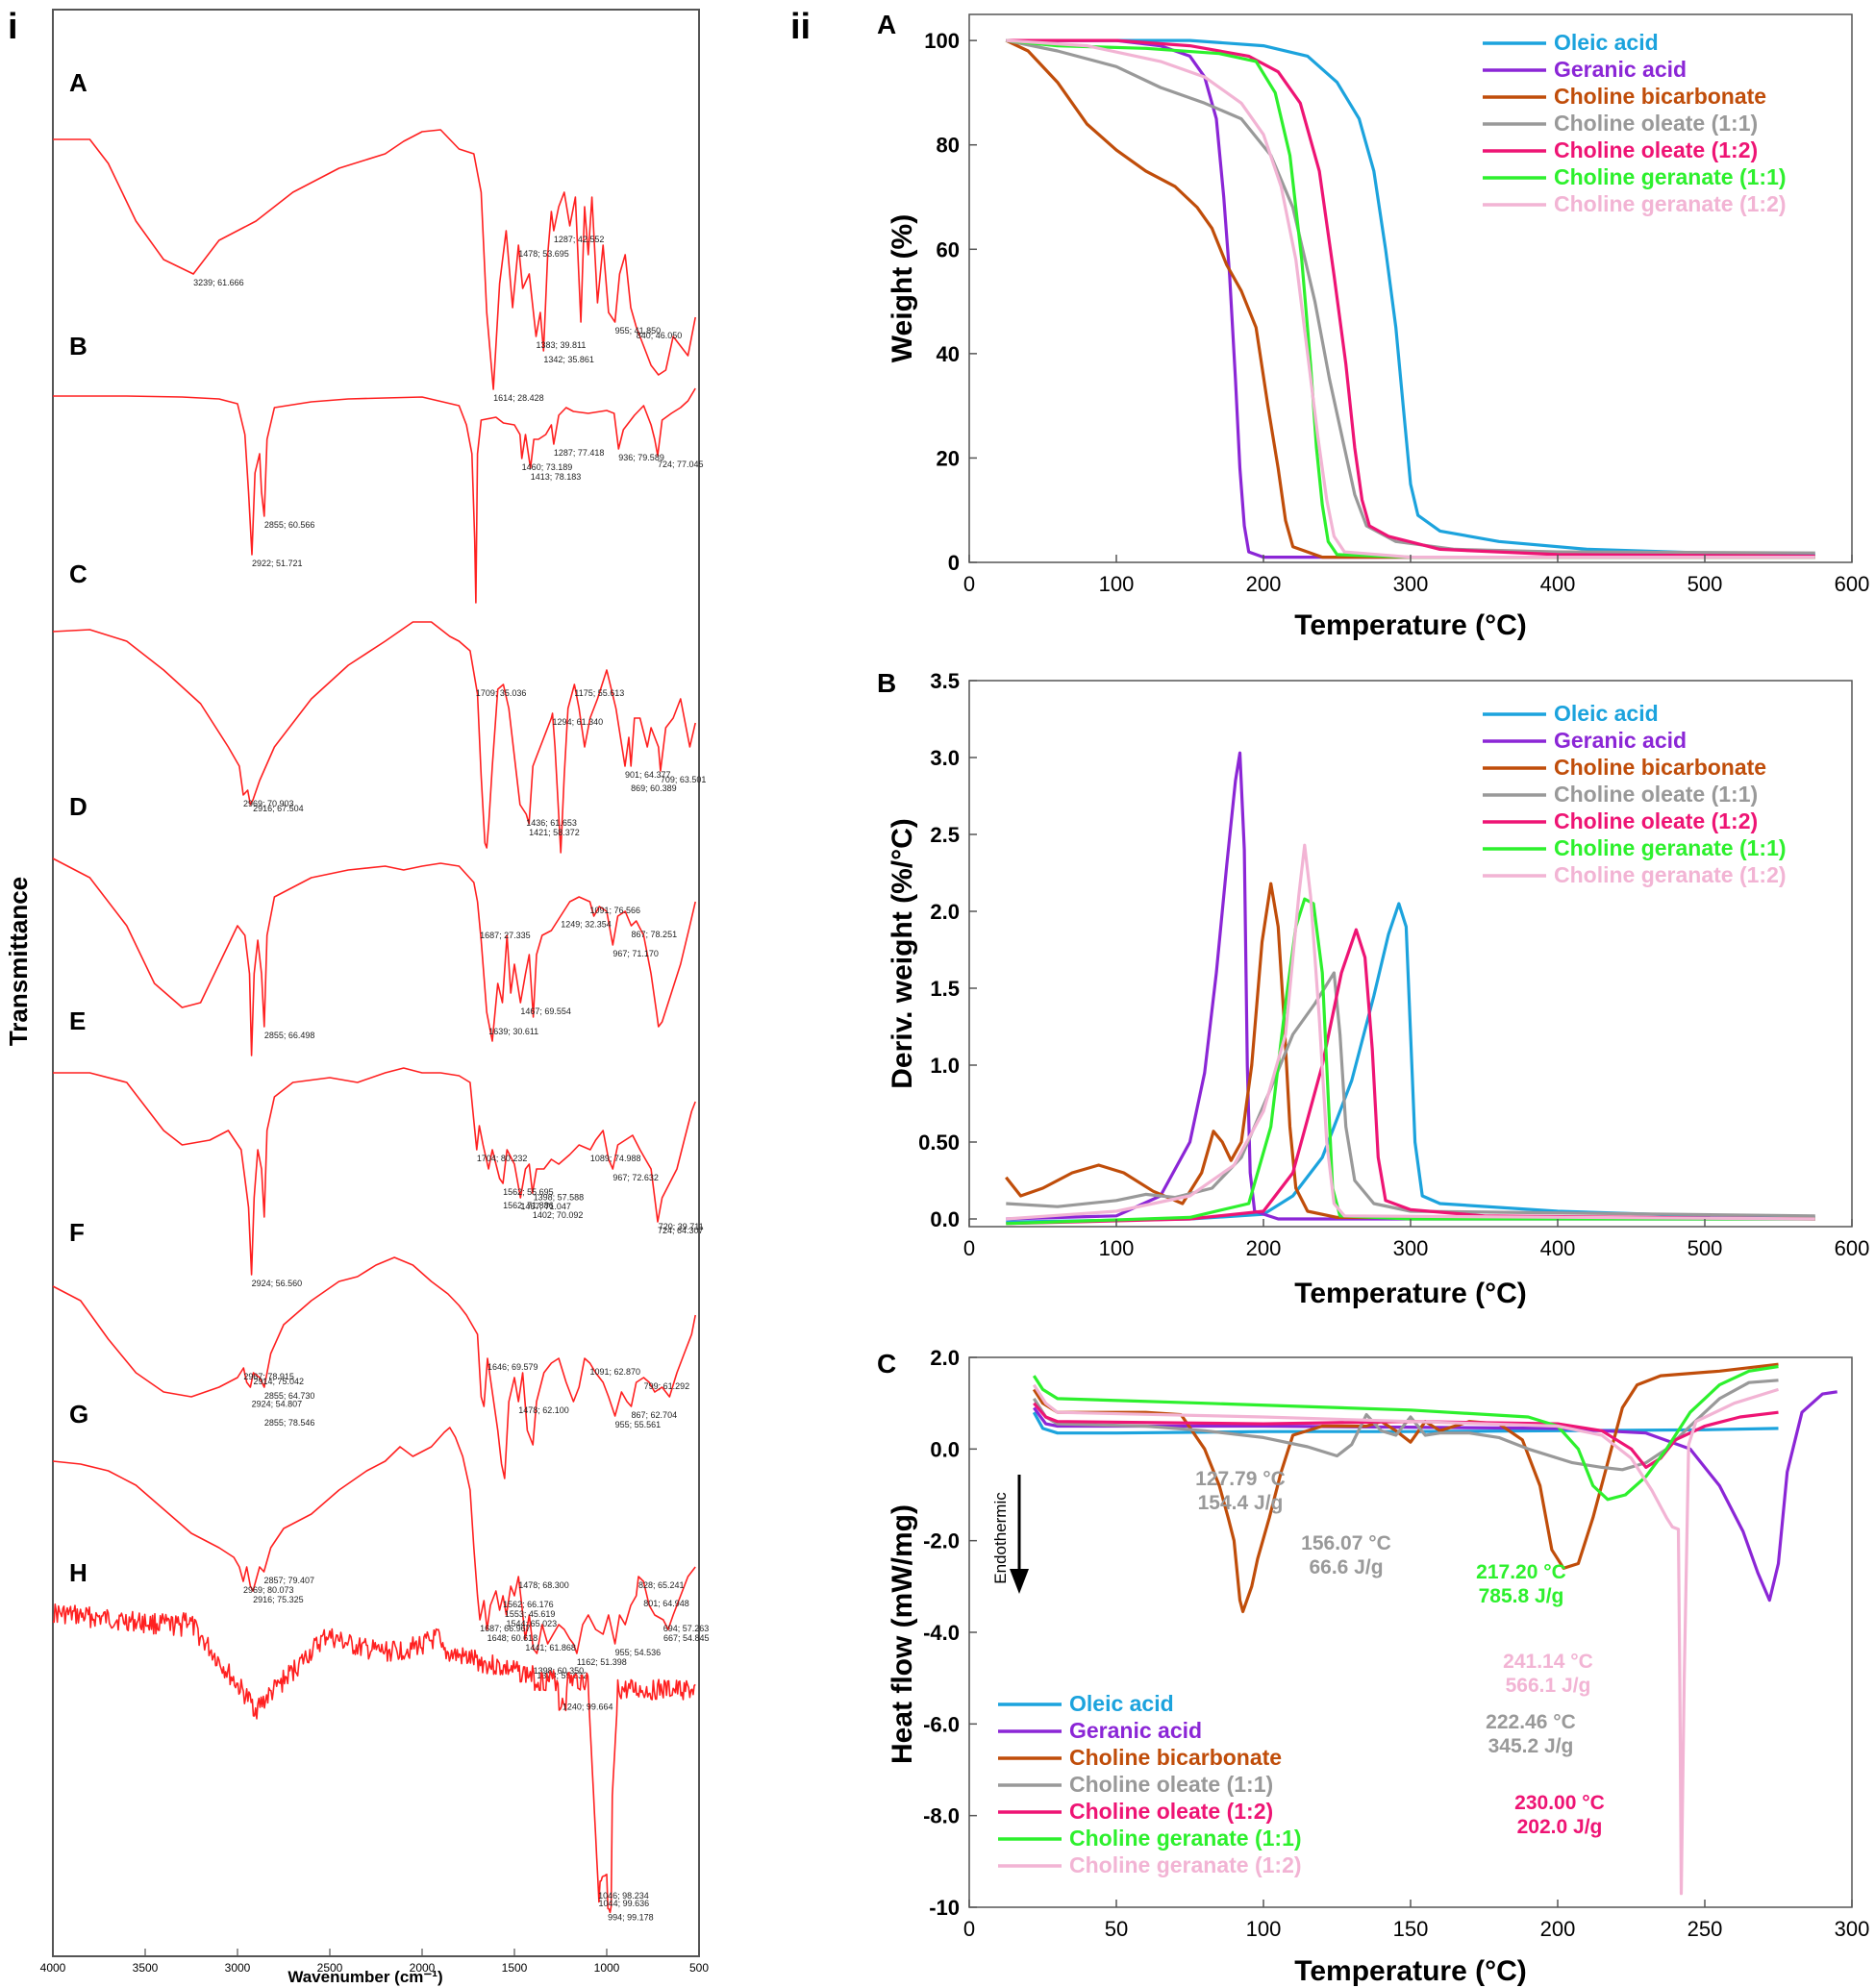 Image resolution: width=1875 pixels, height=1988 pixels. What do you see at coordinates (1522, 1596) in the screenshot?
I see `dsc-annotation-3: 785.8 J/g` at bounding box center [1522, 1596].